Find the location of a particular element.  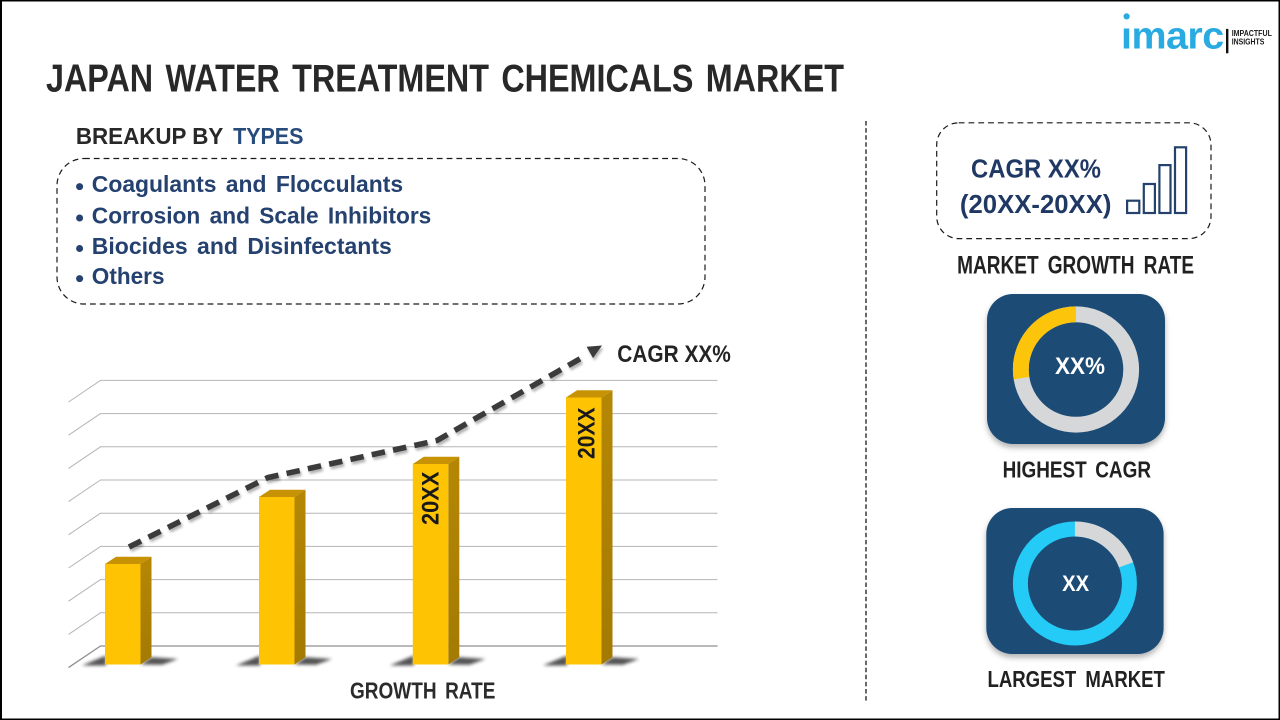

svg-text: Biocides and Disinfectants is located at coordinates (242, 246).